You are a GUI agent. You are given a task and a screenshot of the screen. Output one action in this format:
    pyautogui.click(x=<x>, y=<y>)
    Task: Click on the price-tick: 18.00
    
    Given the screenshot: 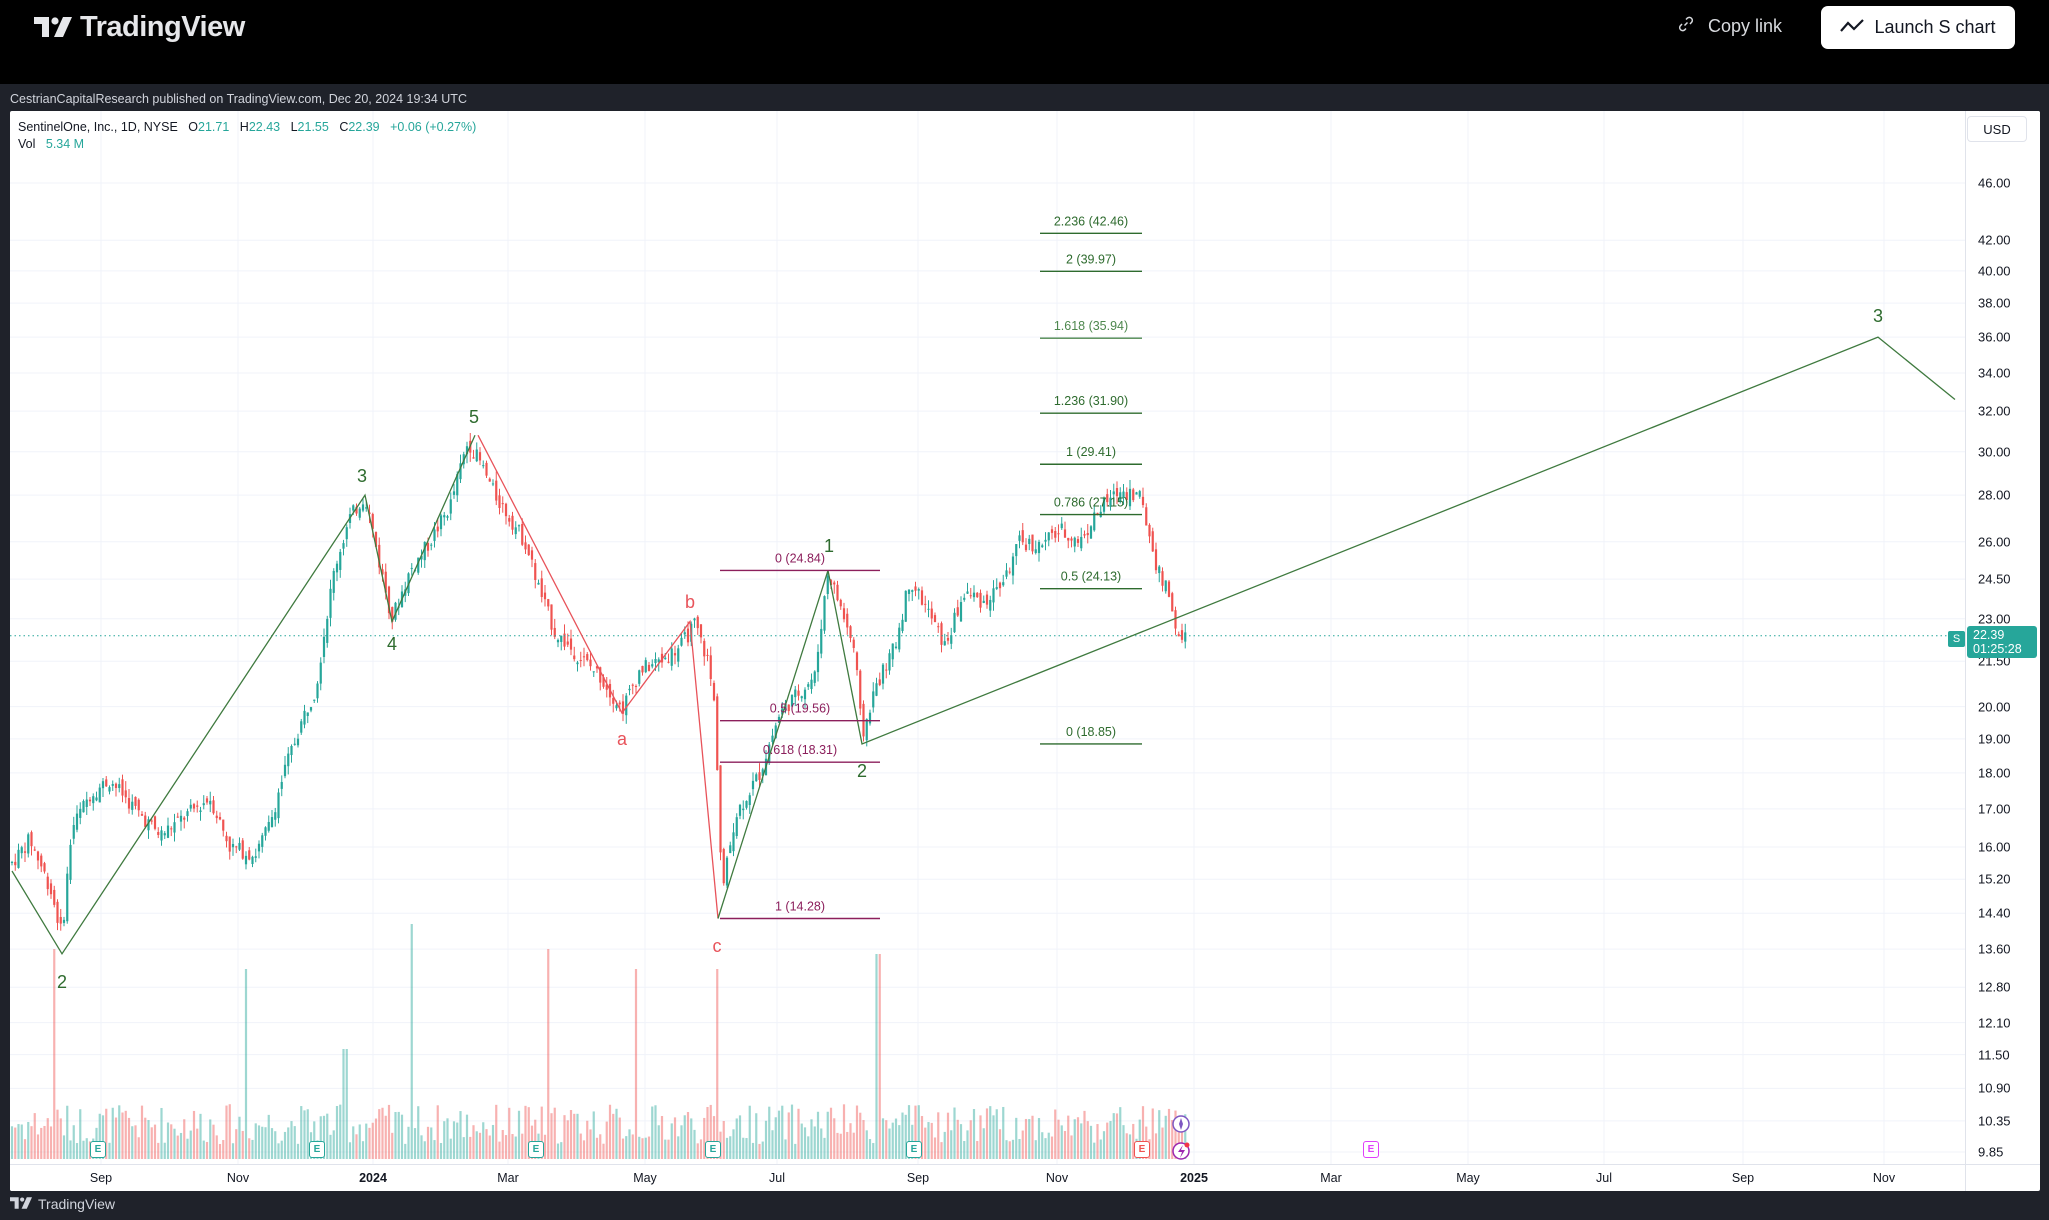 What is the action you would take?
    pyautogui.click(x=1994, y=773)
    